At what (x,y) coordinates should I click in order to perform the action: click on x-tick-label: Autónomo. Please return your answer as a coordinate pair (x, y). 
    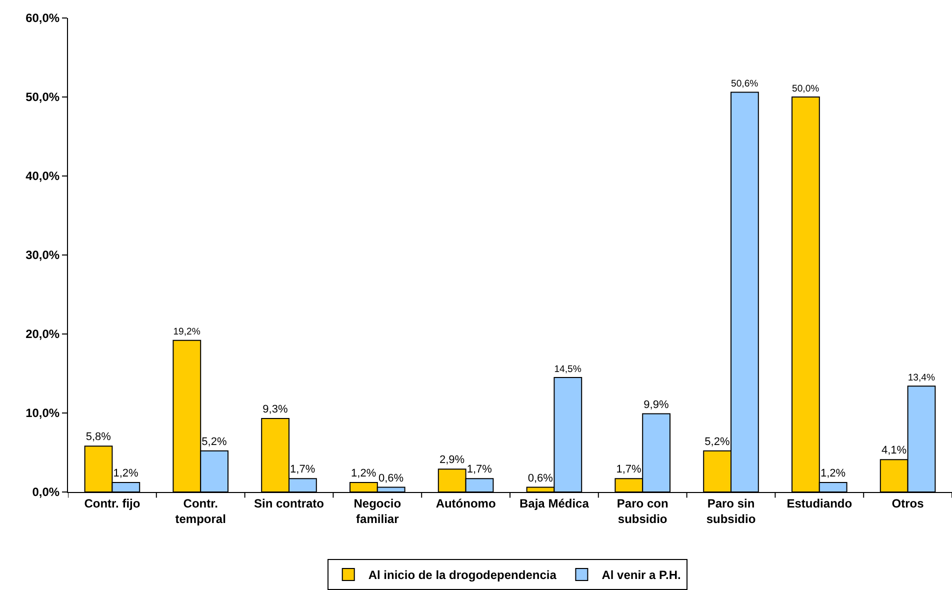
    Looking at the image, I should click on (466, 503).